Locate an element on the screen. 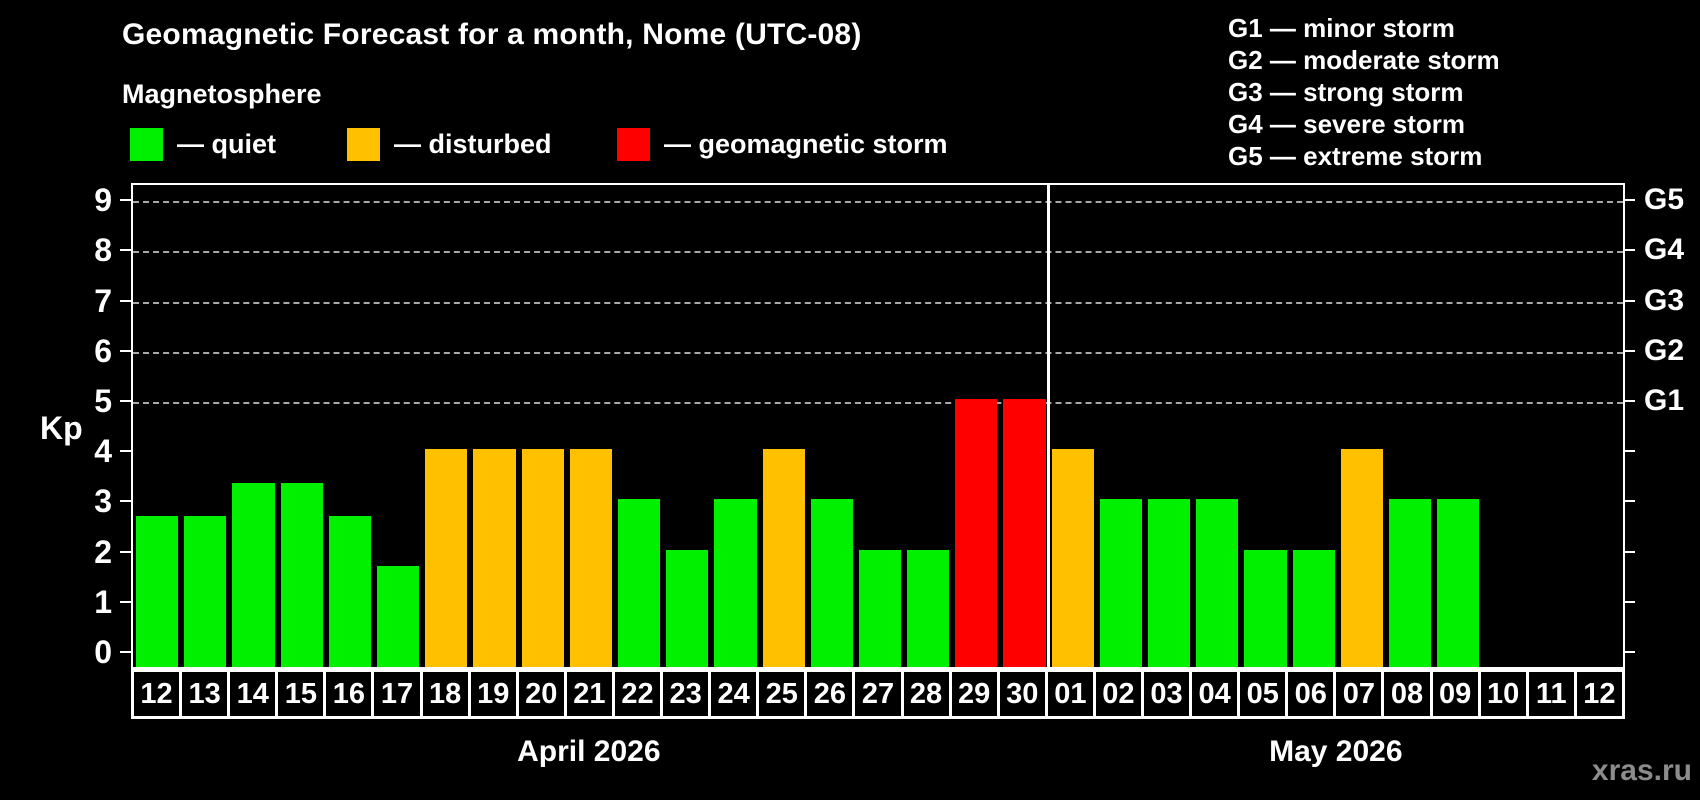  day-cell: 21 is located at coordinates (587, 694).